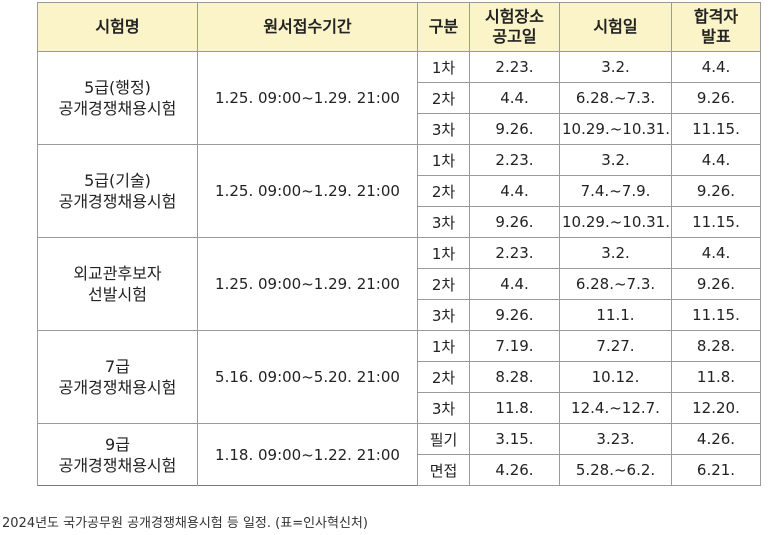 The image size is (777, 535). I want to click on application-period: 1.18. 09:00~1.22. 21:00, so click(307, 454).